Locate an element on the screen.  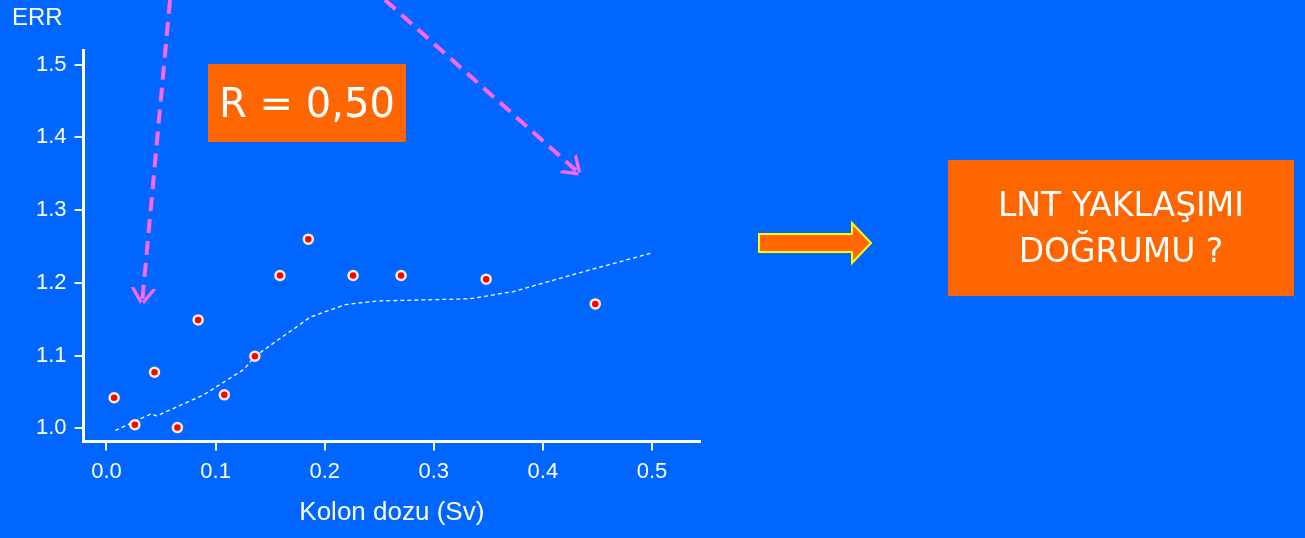
x-tick-label: 0.5 is located at coordinates (652, 470).